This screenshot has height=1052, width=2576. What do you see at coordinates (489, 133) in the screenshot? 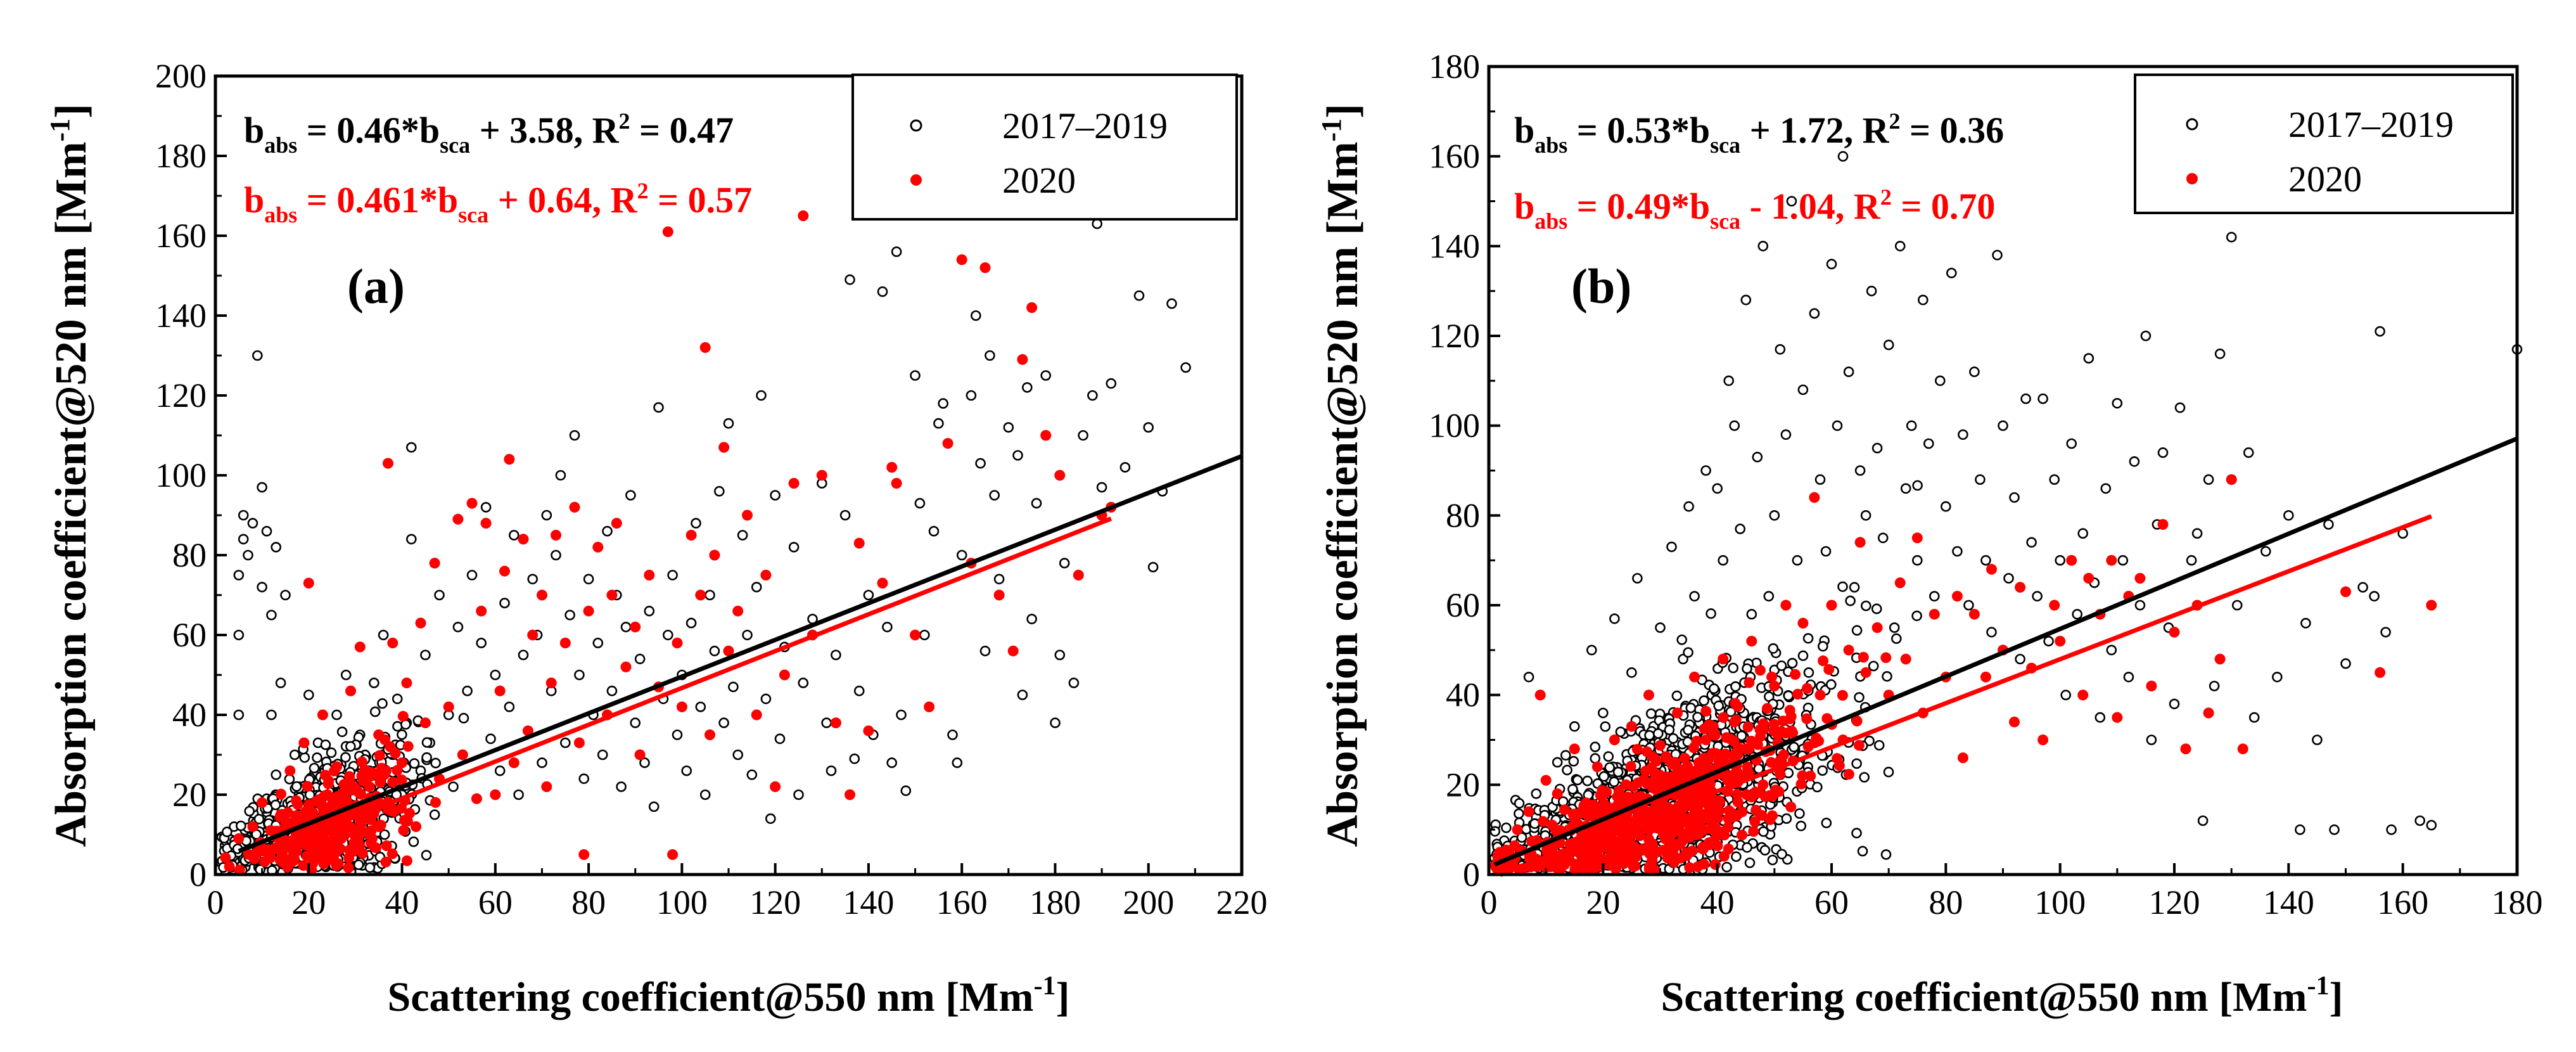
I see `panel-a-equation-black: babs = 0.46*bsca + 3.58, R2 = 0.47` at bounding box center [489, 133].